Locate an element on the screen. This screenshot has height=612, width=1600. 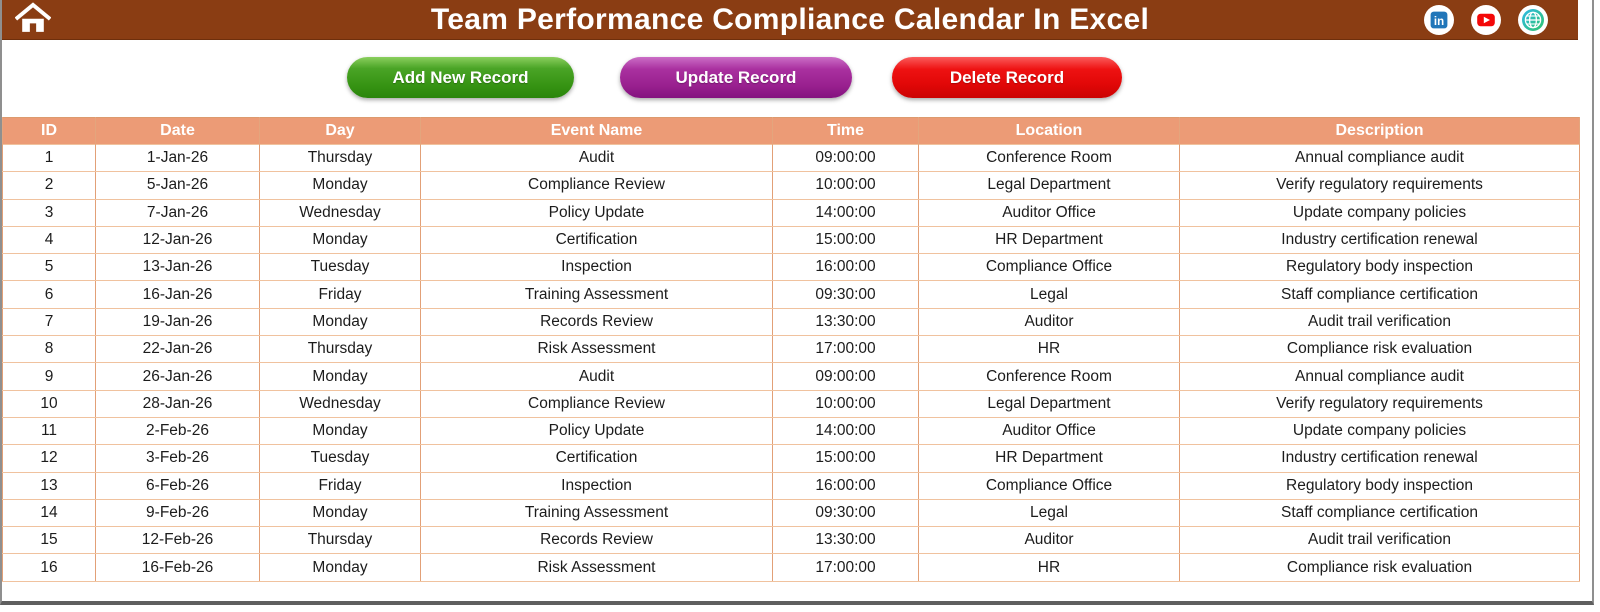
cell-event-name: Audit is located at coordinates (596, 376).